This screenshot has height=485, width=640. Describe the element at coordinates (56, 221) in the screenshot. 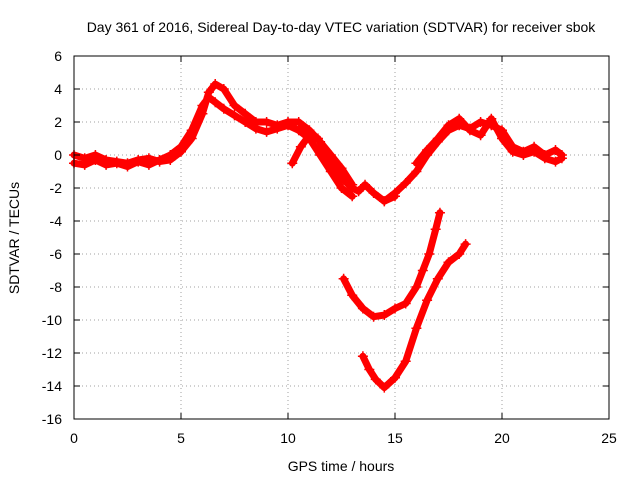

I see `y-tick-label: -4` at that location.